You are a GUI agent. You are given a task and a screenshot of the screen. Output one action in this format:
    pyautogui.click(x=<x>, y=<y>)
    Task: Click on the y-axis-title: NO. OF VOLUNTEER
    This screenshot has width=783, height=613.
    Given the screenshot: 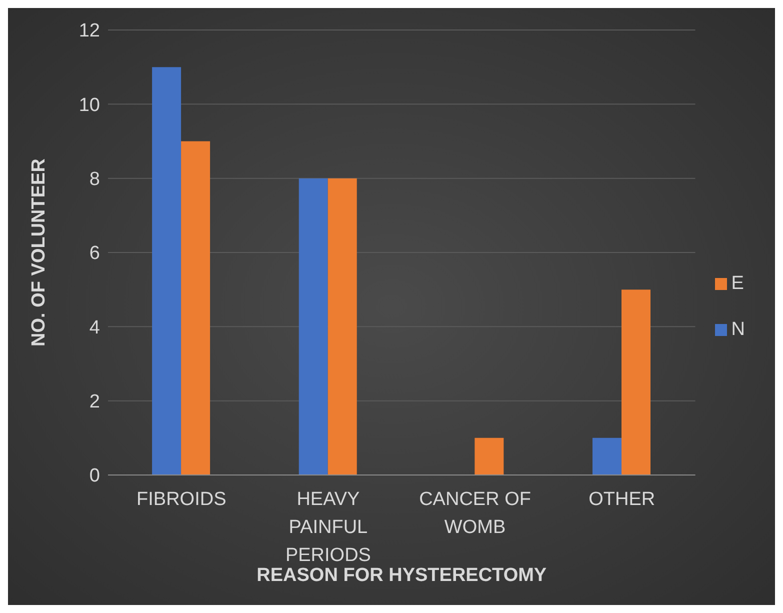 What is the action you would take?
    pyautogui.click(x=39, y=252)
    